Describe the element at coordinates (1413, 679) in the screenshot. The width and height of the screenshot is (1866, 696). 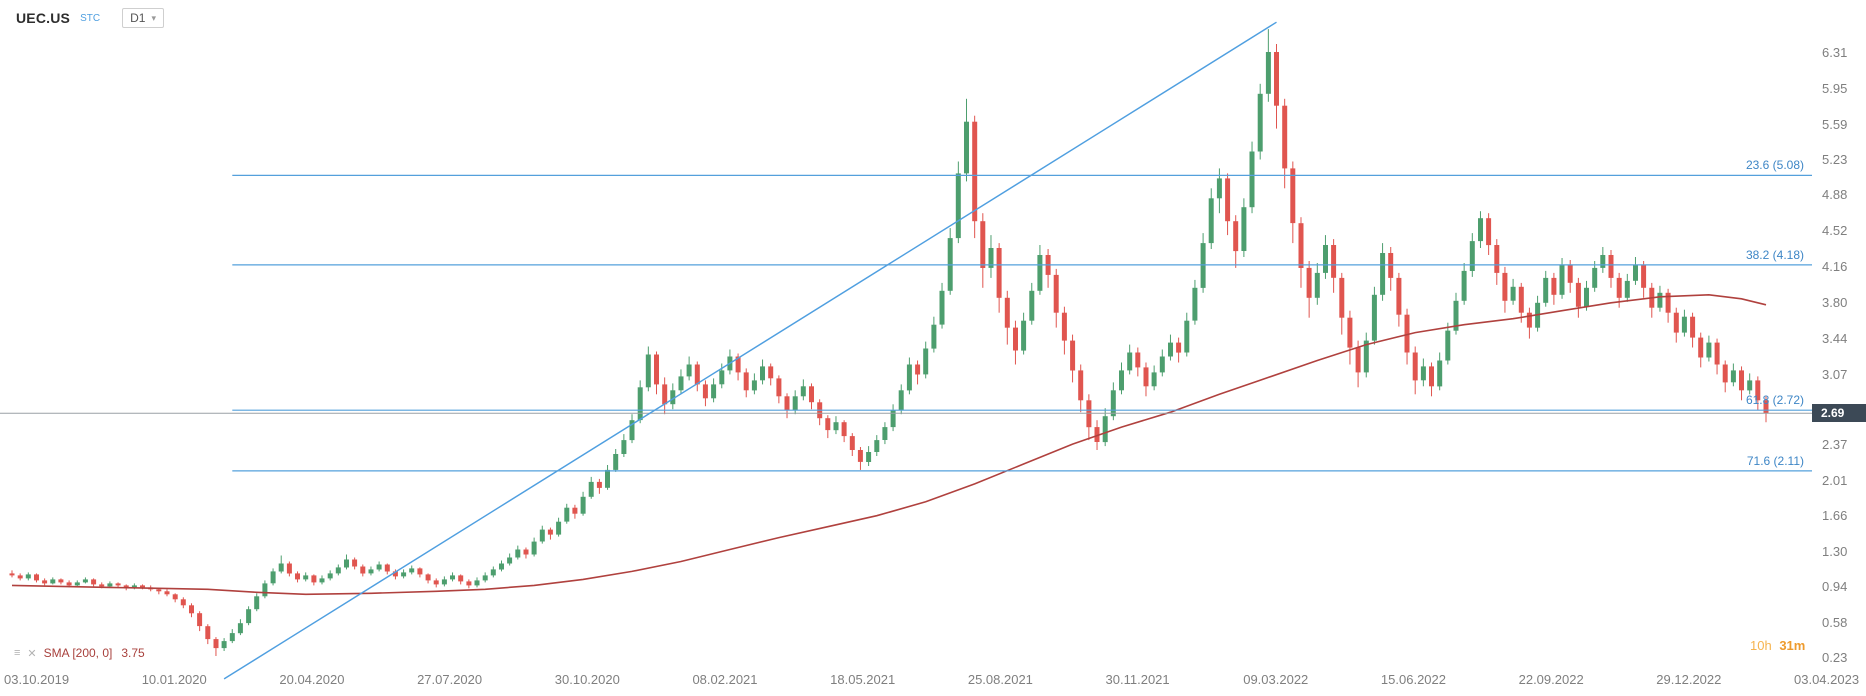
I see `time-axis-label: 15.06.2022` at that location.